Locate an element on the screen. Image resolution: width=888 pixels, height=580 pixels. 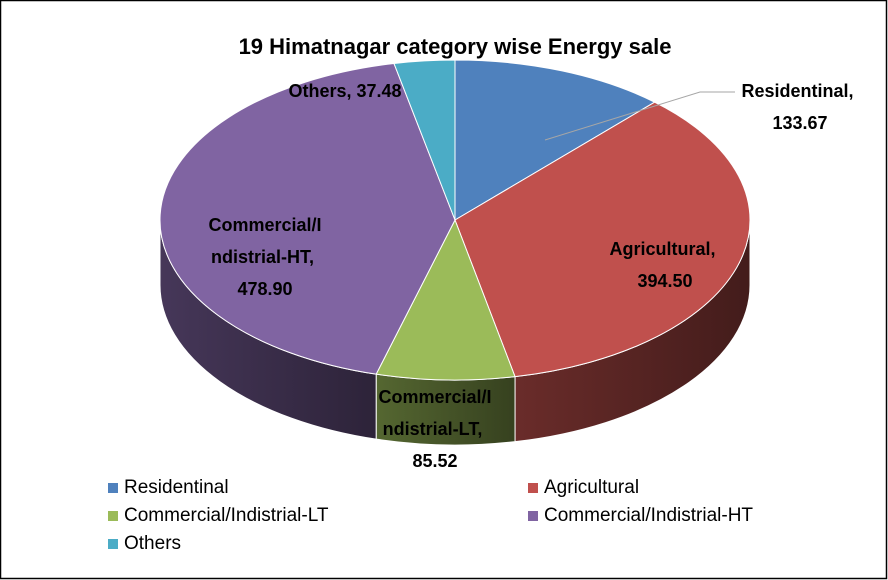
legend-label: Commercial/Indistrial-HT is located at coordinates (648, 515).